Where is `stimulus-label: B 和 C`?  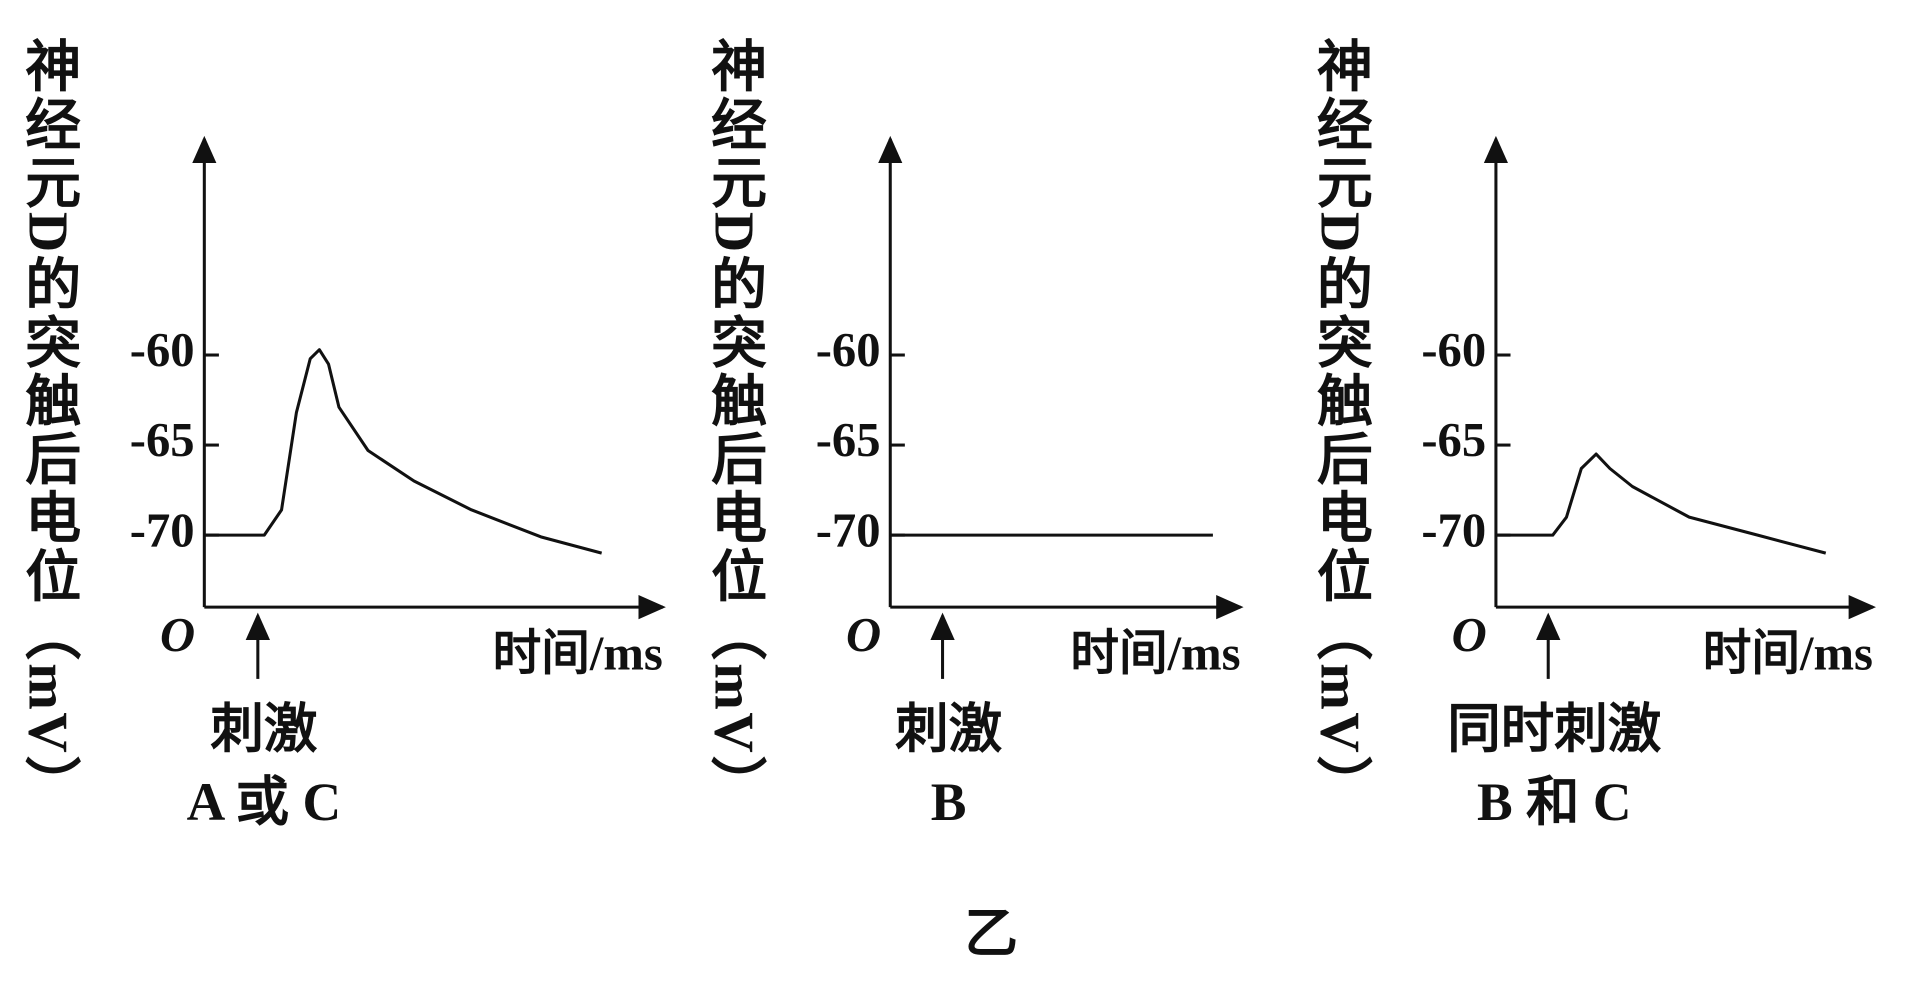 stimulus-label: B 和 C is located at coordinates (1554, 802).